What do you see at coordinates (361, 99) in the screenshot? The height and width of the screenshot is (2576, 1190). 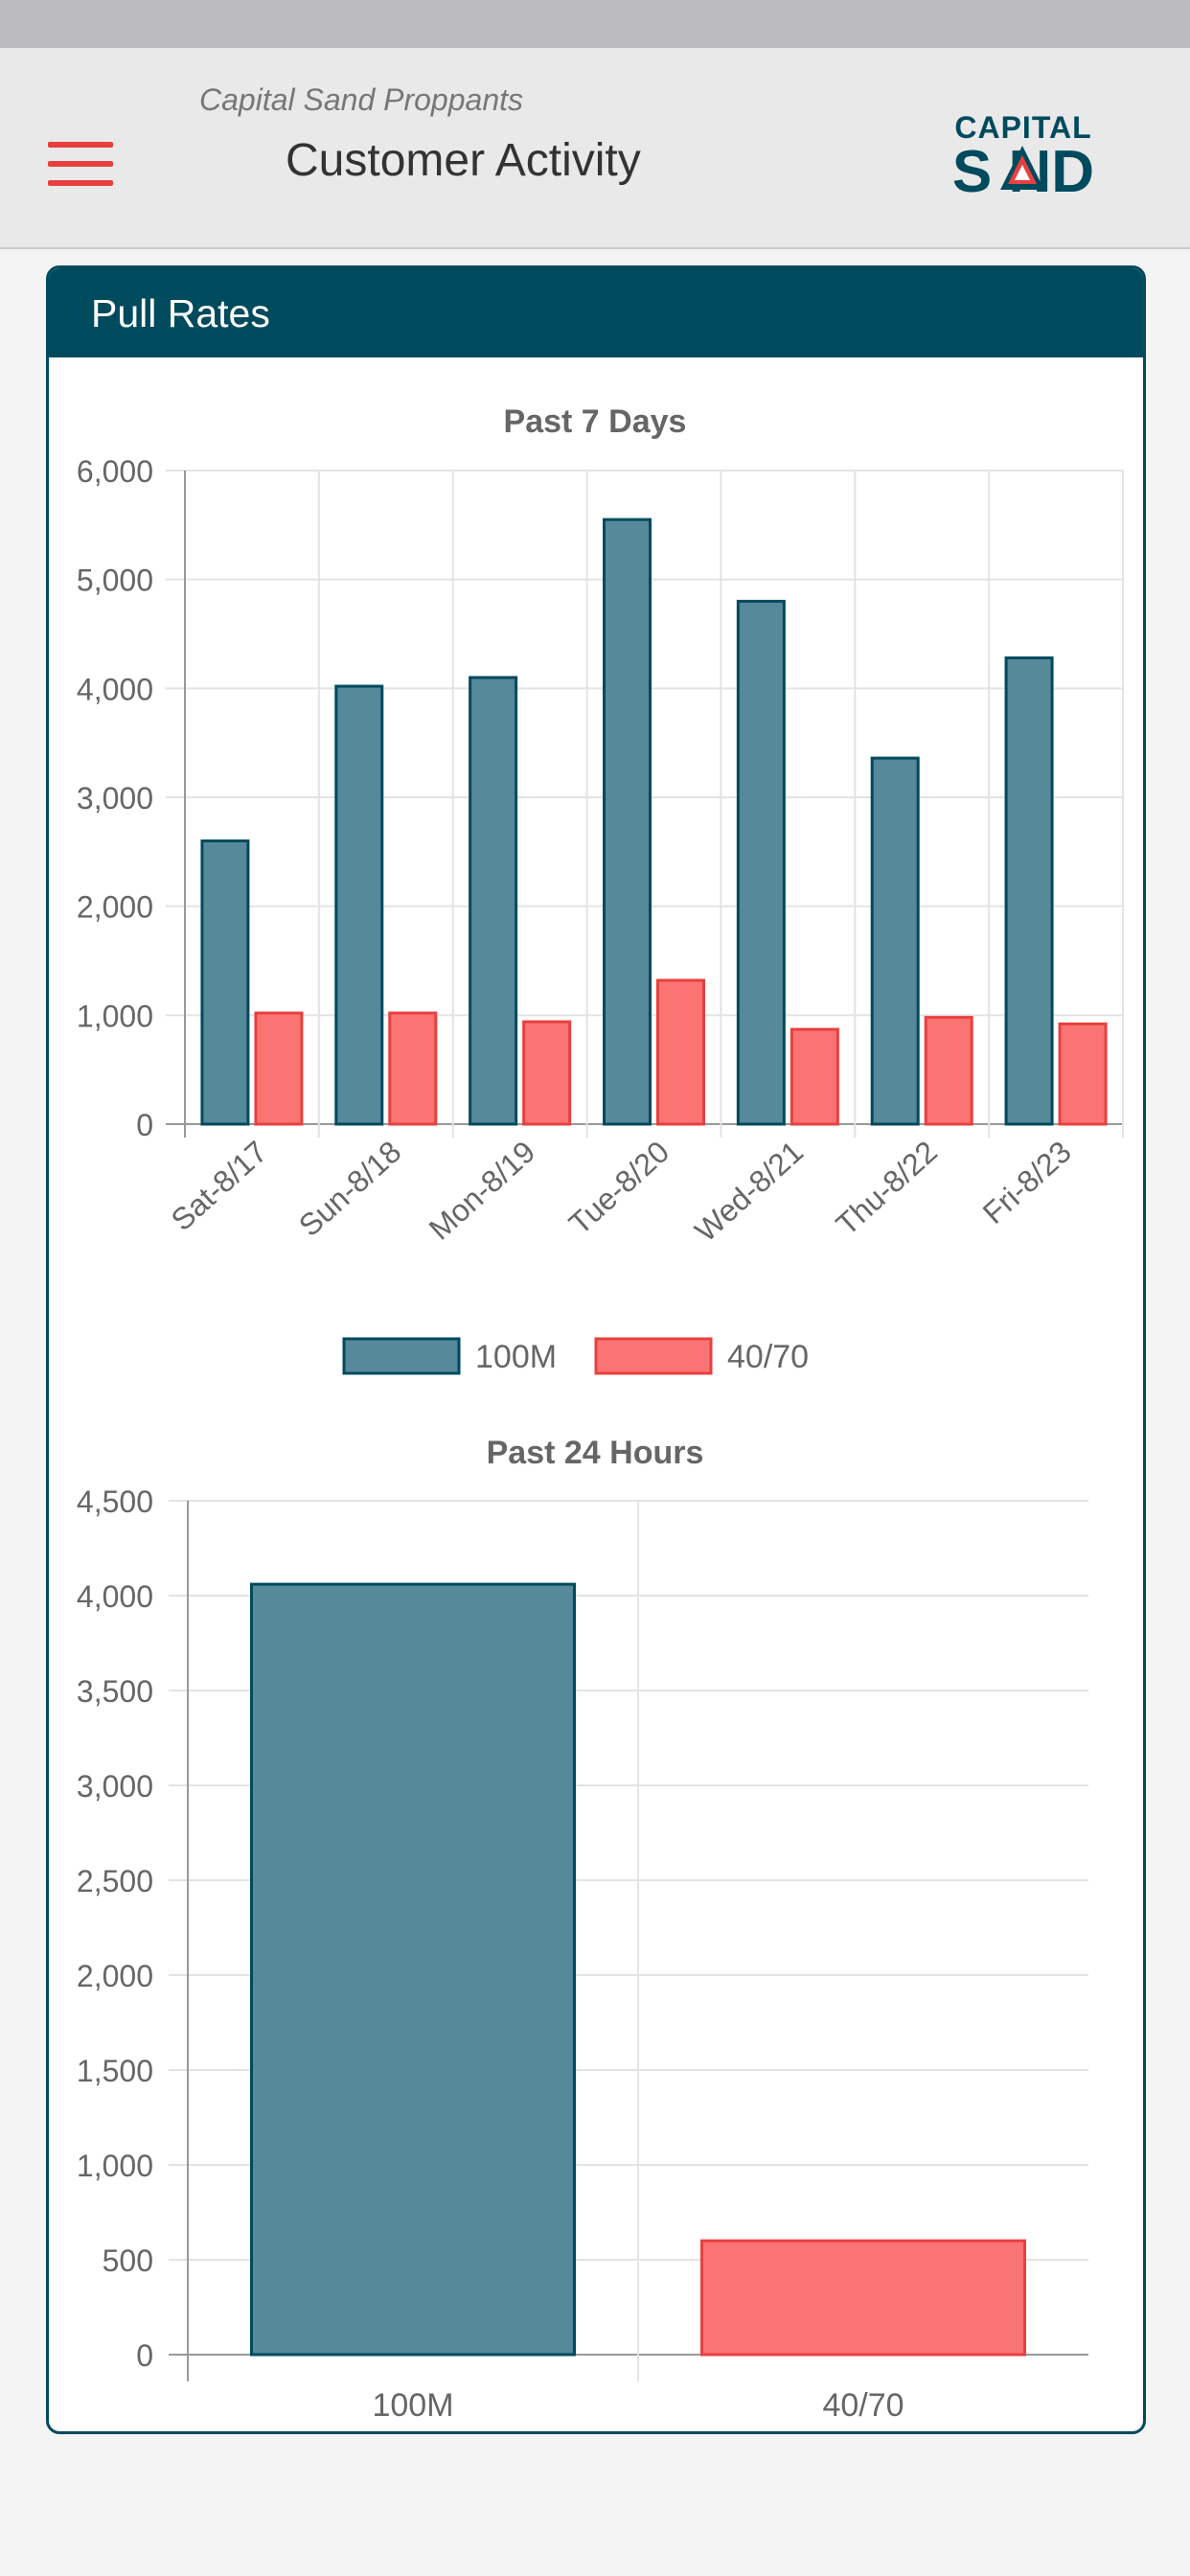 I see `company-subtitle: Capital Sand Proppants` at bounding box center [361, 99].